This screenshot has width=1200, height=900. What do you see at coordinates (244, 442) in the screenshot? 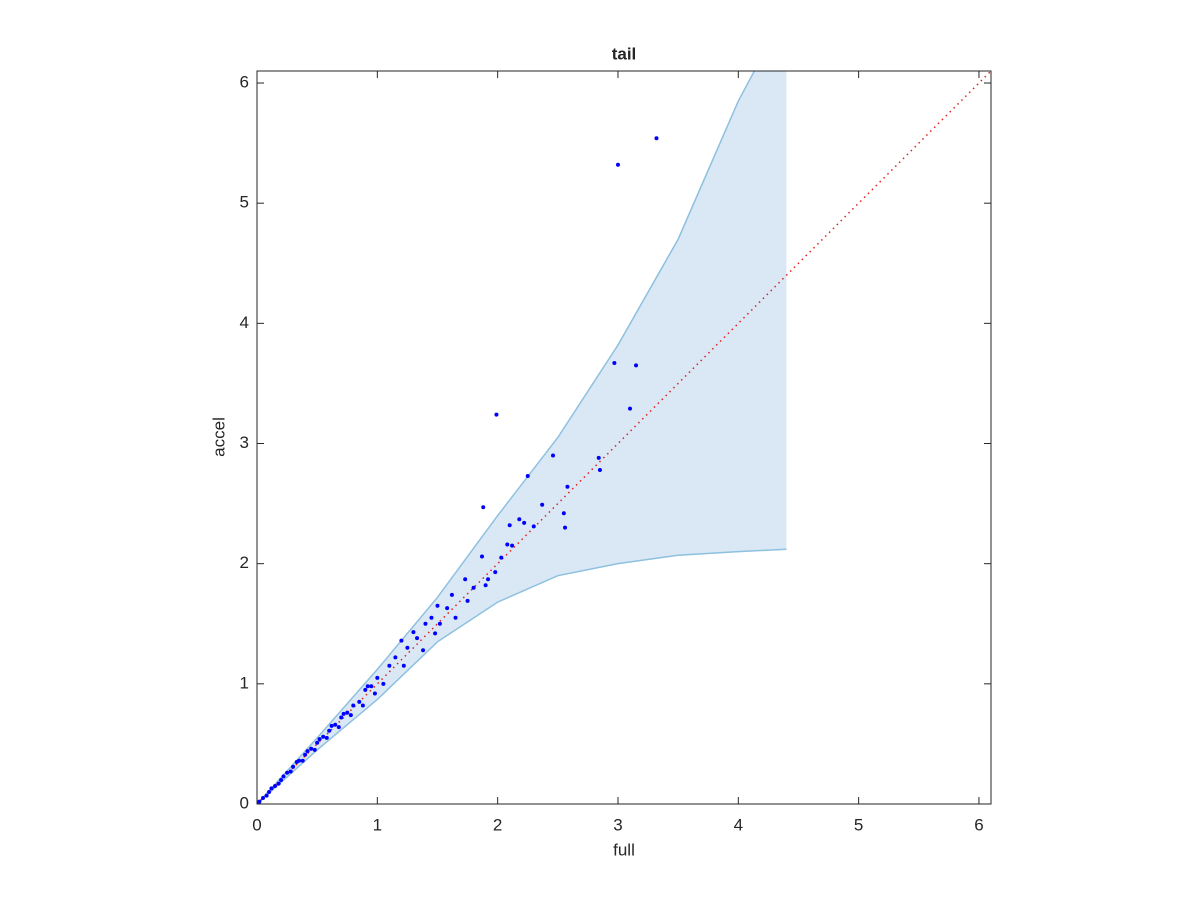
I see `y-tick-label: 3` at bounding box center [244, 442].